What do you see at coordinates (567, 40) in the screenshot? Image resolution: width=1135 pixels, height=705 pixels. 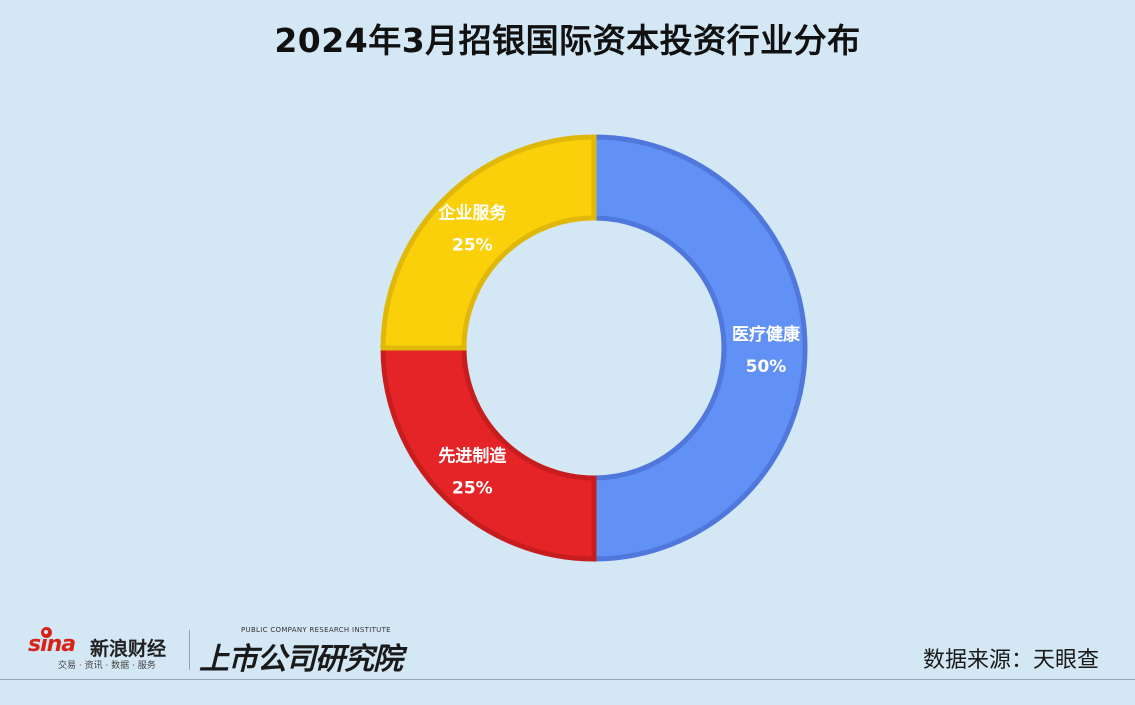 I see `chart-title: 2024年3月招银国际资本投资行业分布` at bounding box center [567, 40].